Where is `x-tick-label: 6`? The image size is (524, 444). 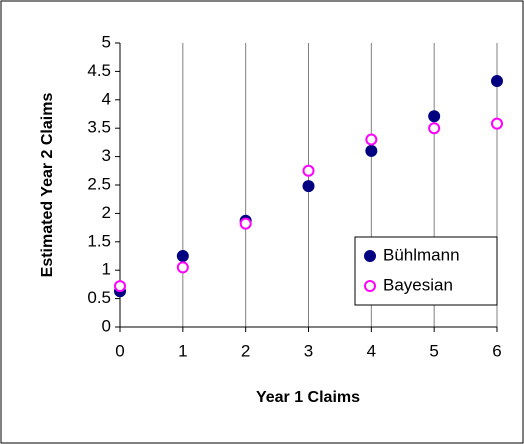
x-tick-label: 6 is located at coordinates (496, 350).